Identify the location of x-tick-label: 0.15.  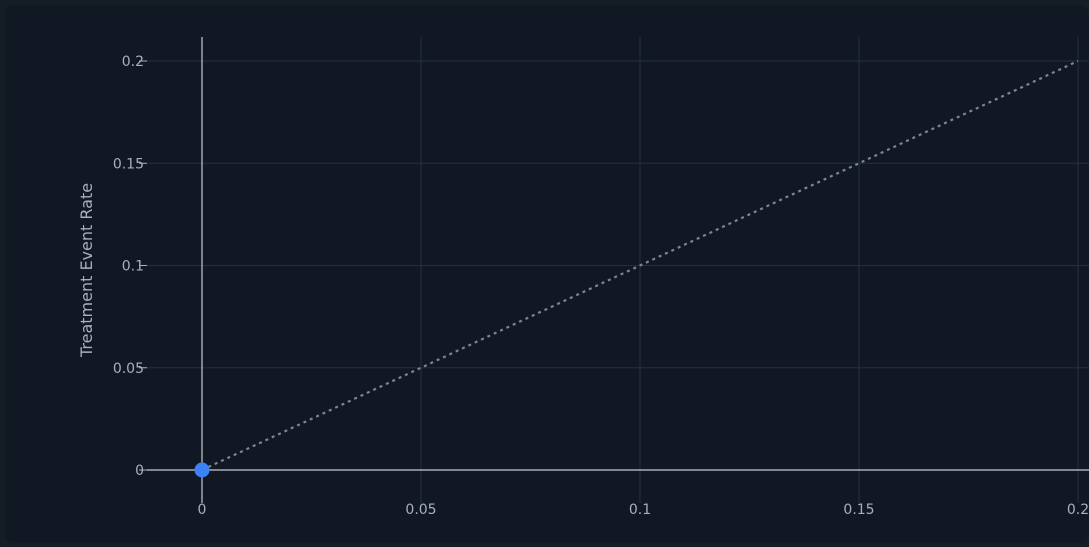
(858, 510).